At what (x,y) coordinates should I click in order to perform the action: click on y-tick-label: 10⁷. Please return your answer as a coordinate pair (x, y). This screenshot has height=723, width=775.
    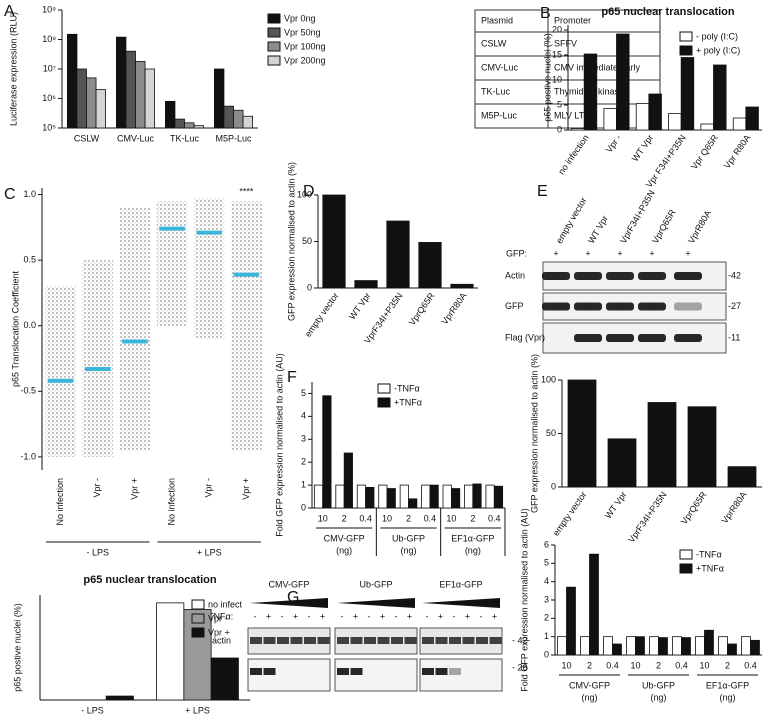
    Looking at the image, I should click on (49, 68).